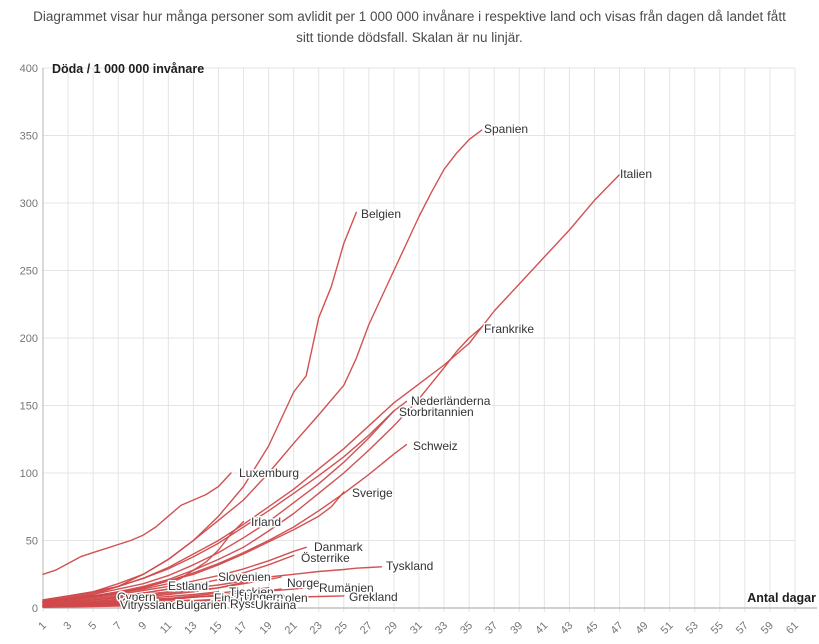 This screenshot has height=644, width=819. I want to click on series-label-finland: Finland, so click(233, 598).